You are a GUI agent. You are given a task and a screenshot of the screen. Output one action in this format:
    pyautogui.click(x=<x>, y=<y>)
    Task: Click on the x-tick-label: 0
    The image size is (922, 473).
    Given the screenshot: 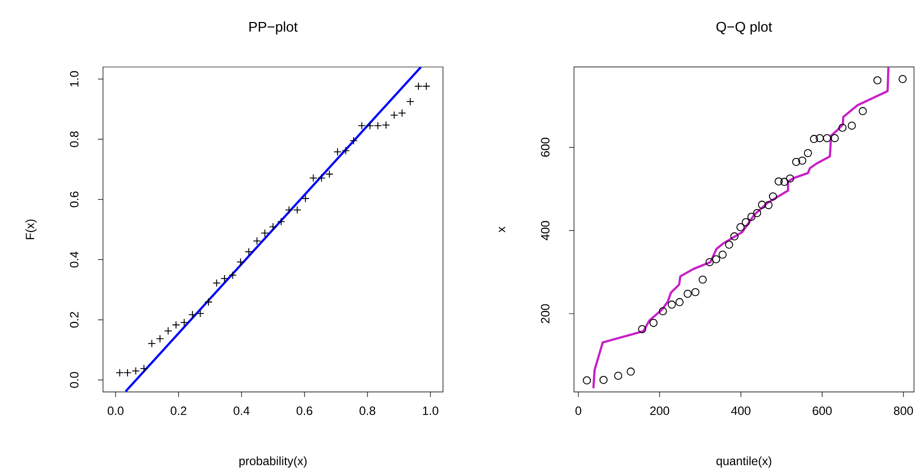 What is the action you would take?
    pyautogui.click(x=578, y=411)
    